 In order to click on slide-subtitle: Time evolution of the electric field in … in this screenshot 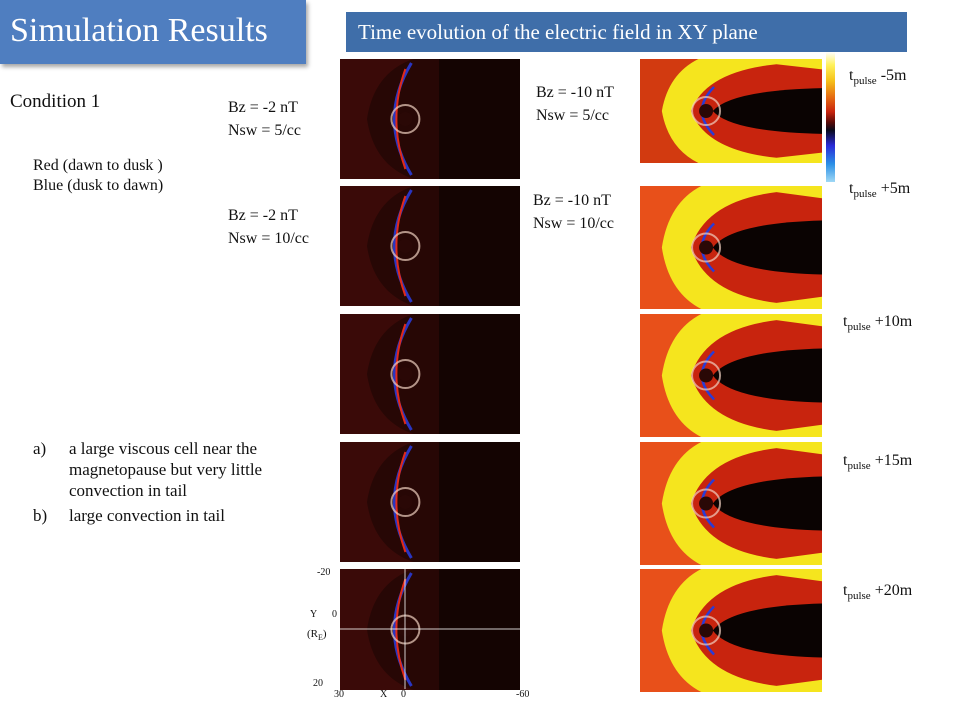, I will do `click(558, 32)`.